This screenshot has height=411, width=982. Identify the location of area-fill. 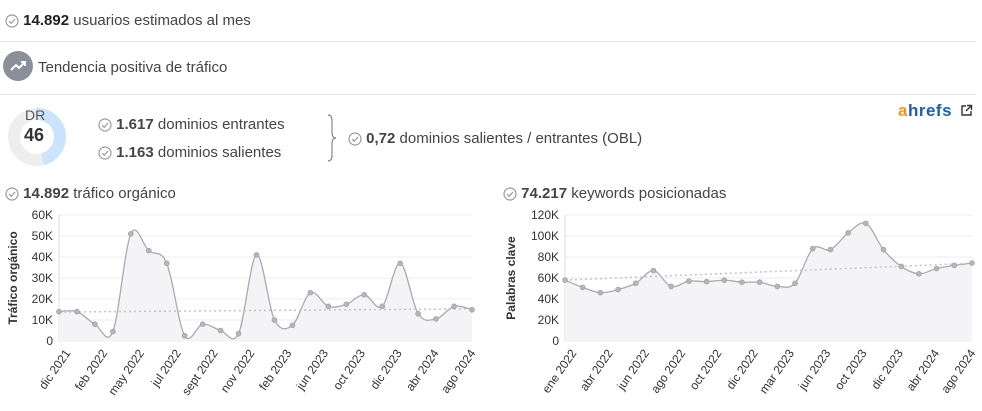
(768, 281).